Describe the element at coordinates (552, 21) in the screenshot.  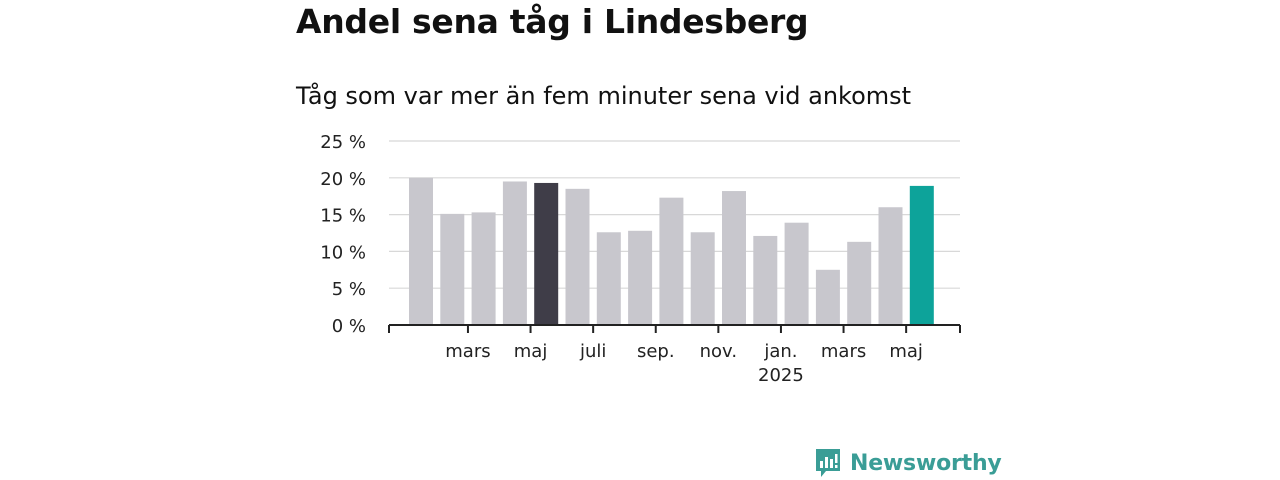
I see `chart-title: Andel sena tåg i Lindesberg` at that location.